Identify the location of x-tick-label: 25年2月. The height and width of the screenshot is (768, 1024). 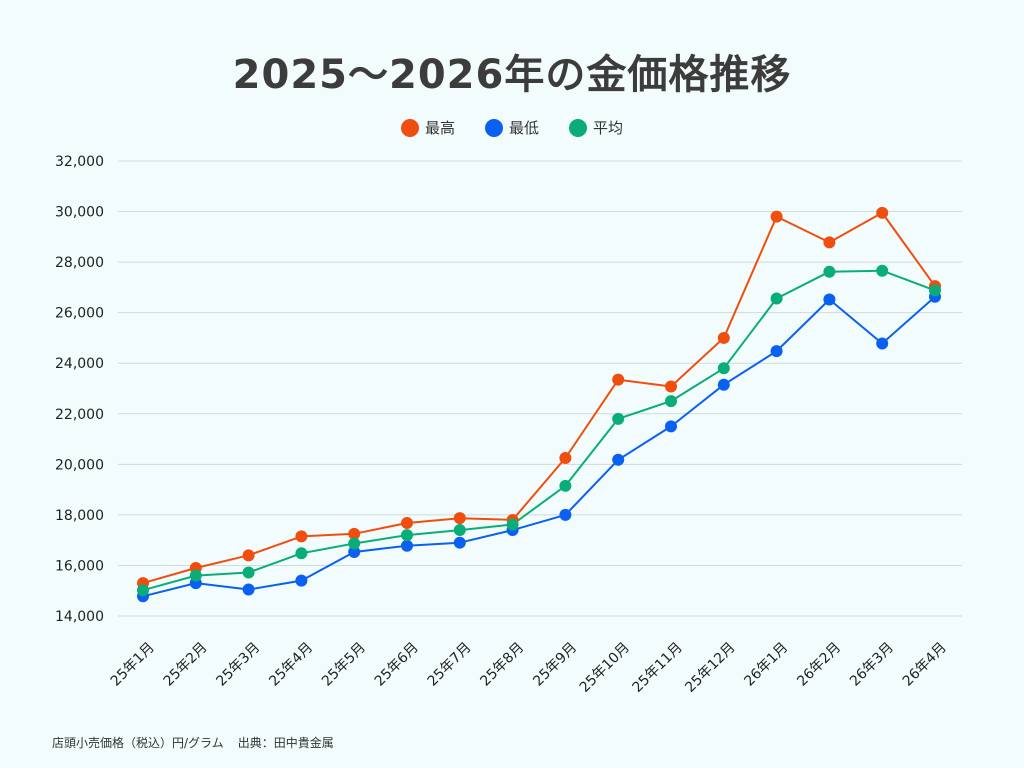
(186, 665).